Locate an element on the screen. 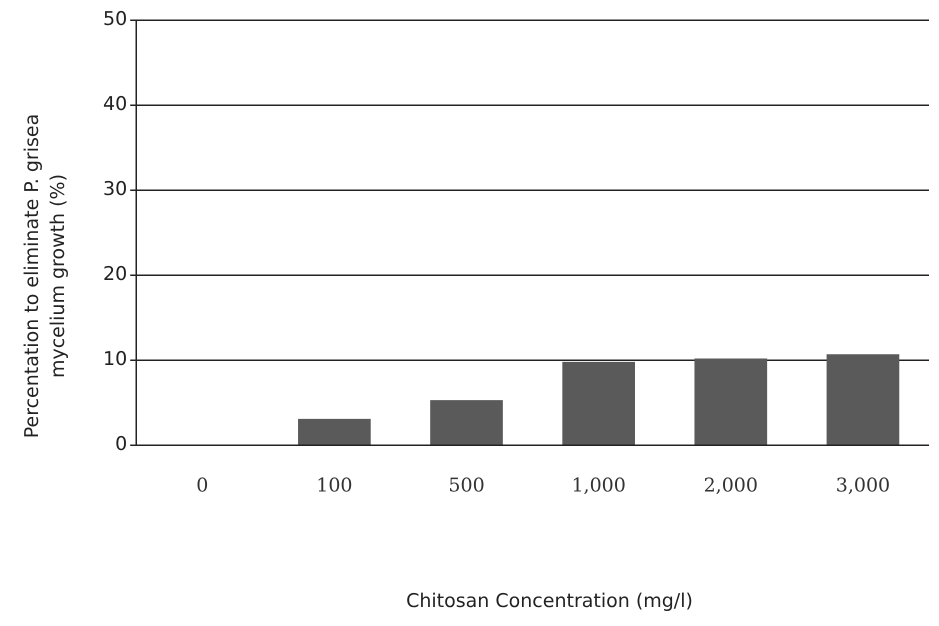 This screenshot has width=939, height=626. y-tick-label: 30 is located at coordinates (115, 189).